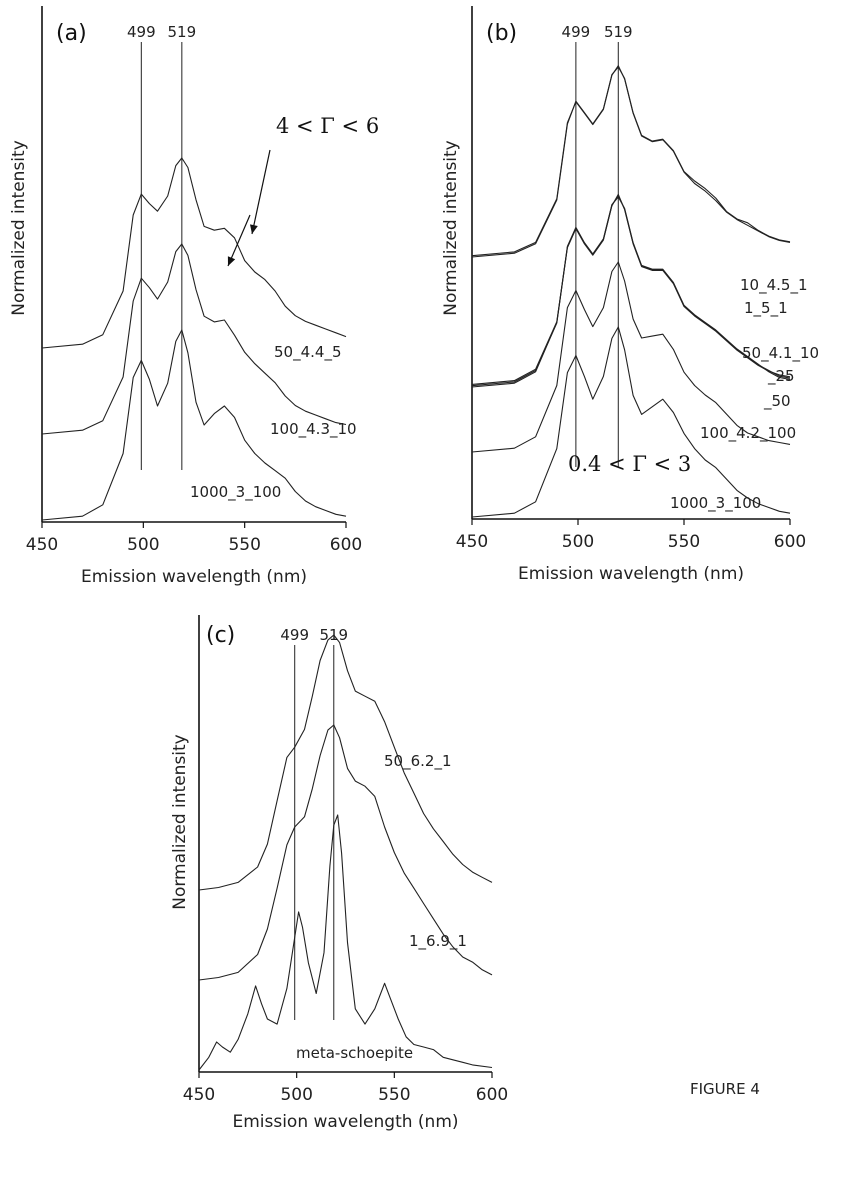 The width and height of the screenshot is (861, 1196). Describe the element at coordinates (296, 1095) in the screenshot. I see `x-tick-label-c-1: 500` at that location.